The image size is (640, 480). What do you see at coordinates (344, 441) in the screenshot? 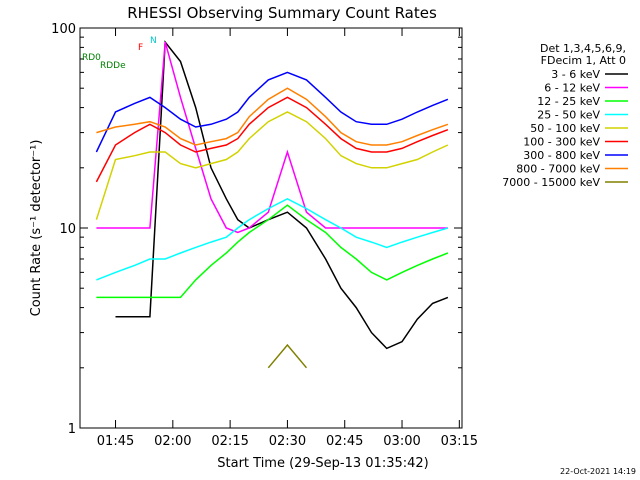
I see `x-tick-label: 02:45` at bounding box center [344, 441].